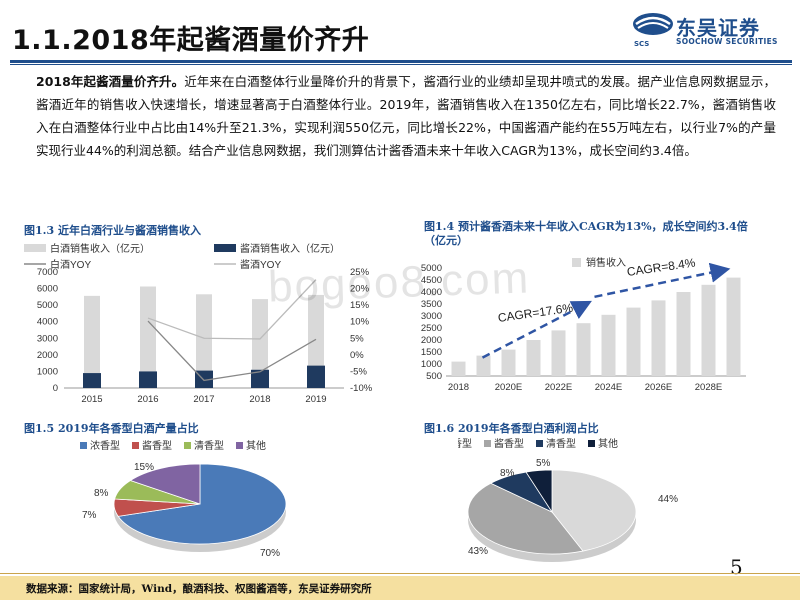 The width and height of the screenshot is (800, 600). What do you see at coordinates (358, 371) in the screenshot?
I see `y2-tick-label: -5%` at bounding box center [358, 371].